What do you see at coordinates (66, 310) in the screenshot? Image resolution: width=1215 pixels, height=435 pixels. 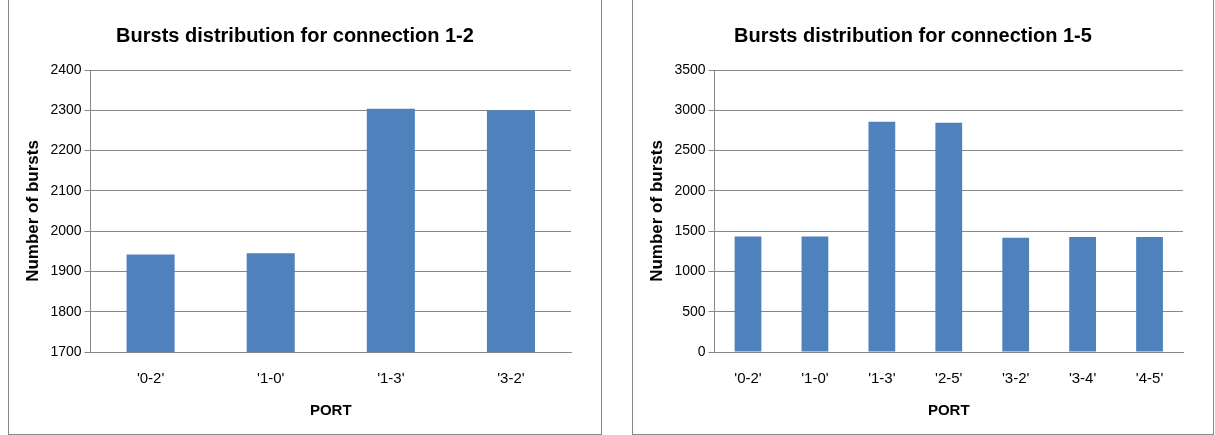 I see `y-tick-label: 1800` at bounding box center [66, 310].